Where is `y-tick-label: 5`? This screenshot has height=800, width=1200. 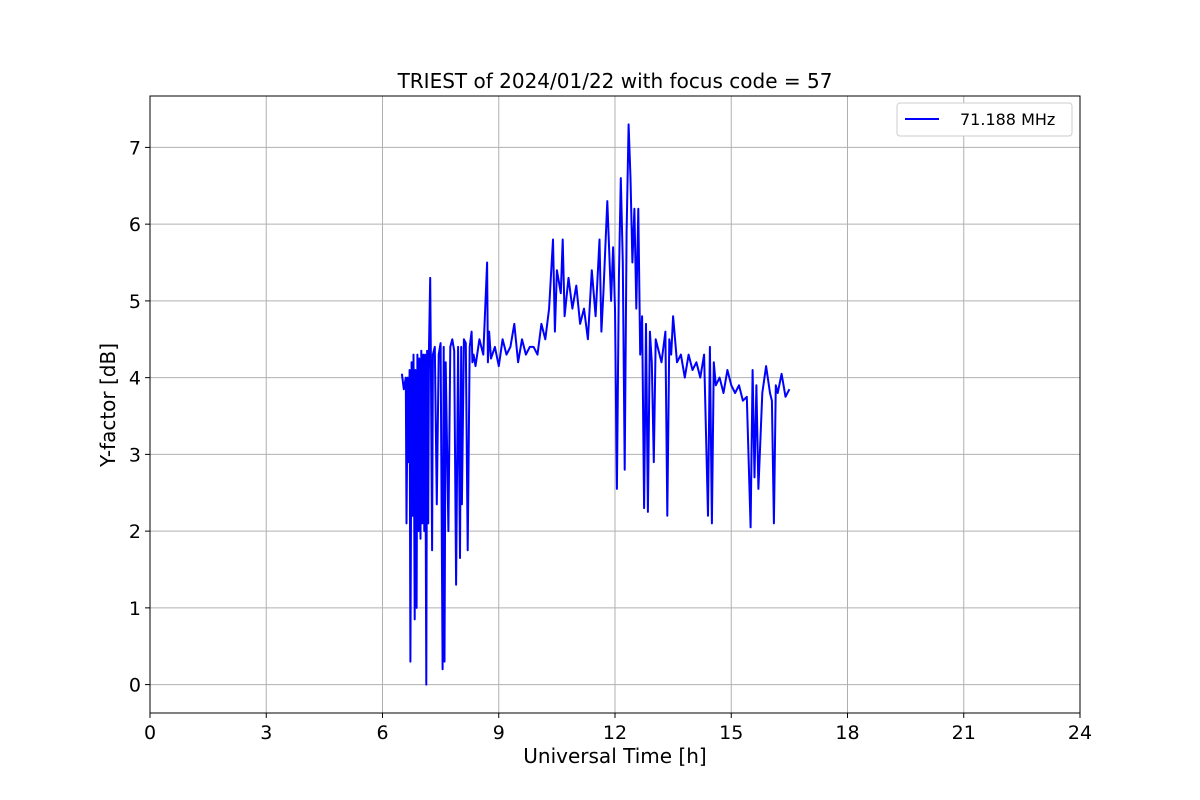
y-tick-label: 5 is located at coordinates (135, 302).